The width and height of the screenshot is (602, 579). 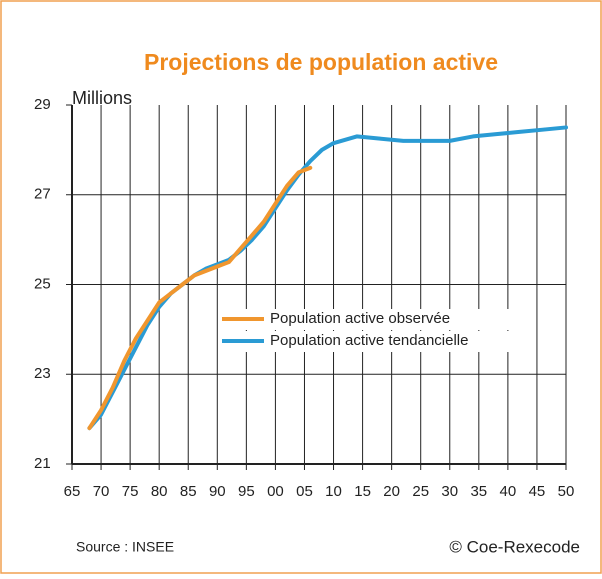 What do you see at coordinates (420, 491) in the screenshot?
I see `x-tick-label: 25` at bounding box center [420, 491].